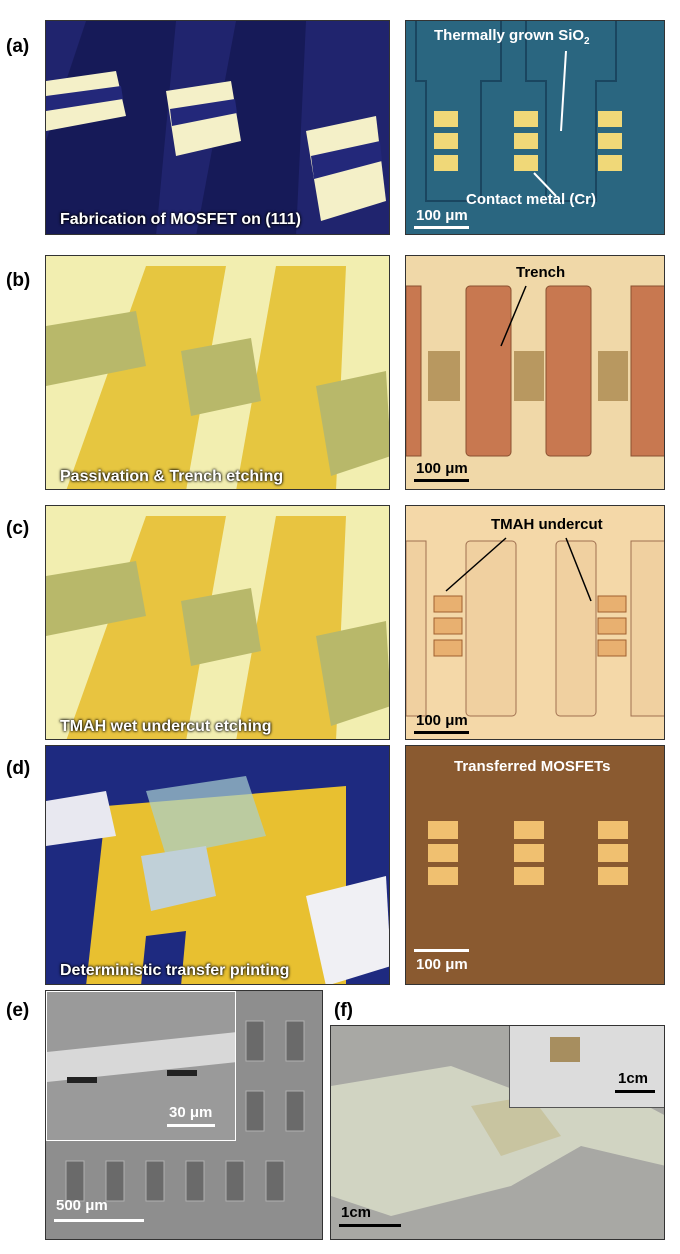 The height and width of the screenshot is (1254, 680). I want to click on micrograph: TMAH undercut 100 μm, so click(535, 622).